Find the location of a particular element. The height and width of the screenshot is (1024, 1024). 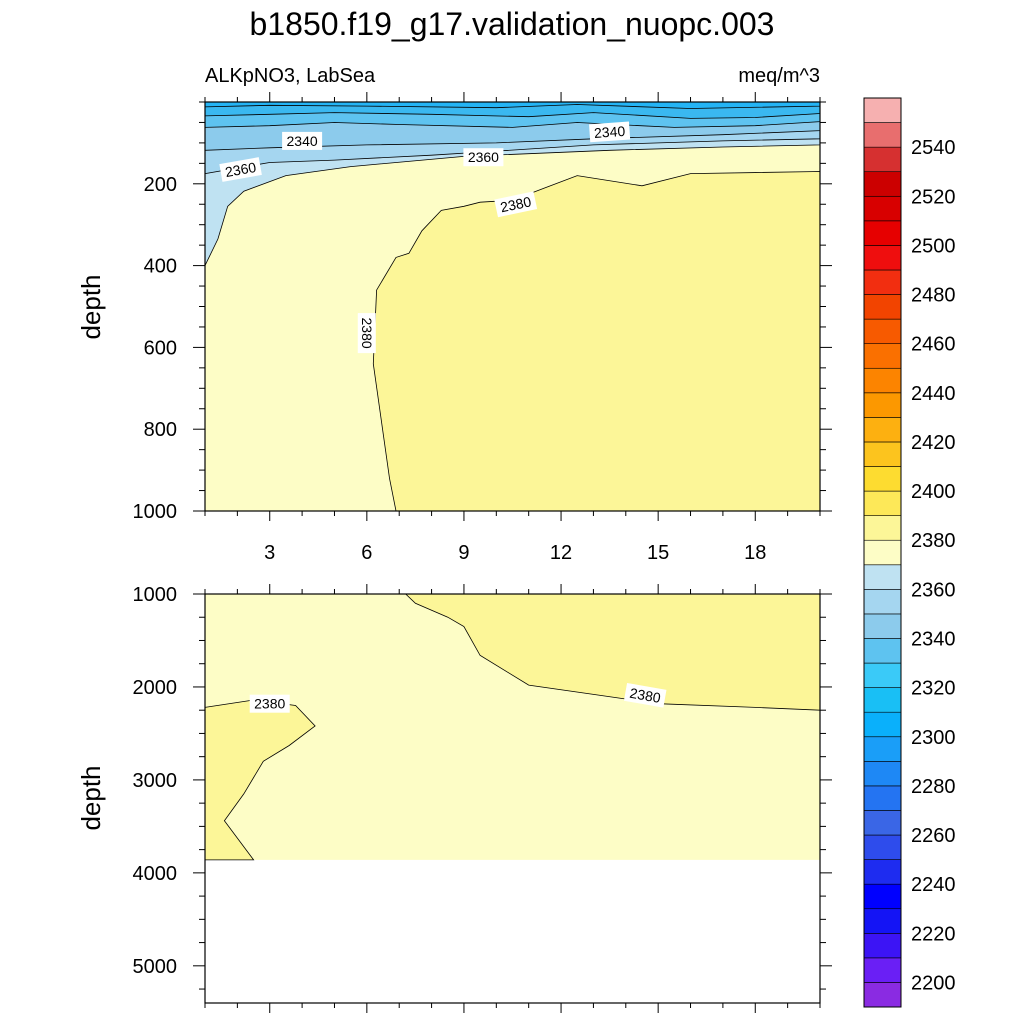

lower-y-axis-title: depth is located at coordinates (91, 797).